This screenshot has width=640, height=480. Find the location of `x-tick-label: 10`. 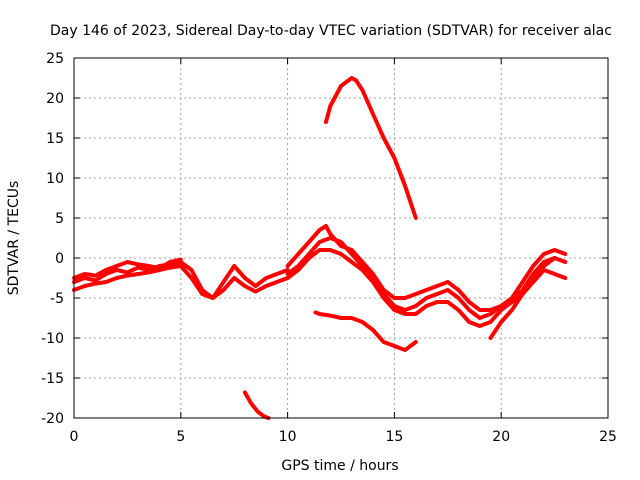

x-tick-label: 10 is located at coordinates (288, 437).